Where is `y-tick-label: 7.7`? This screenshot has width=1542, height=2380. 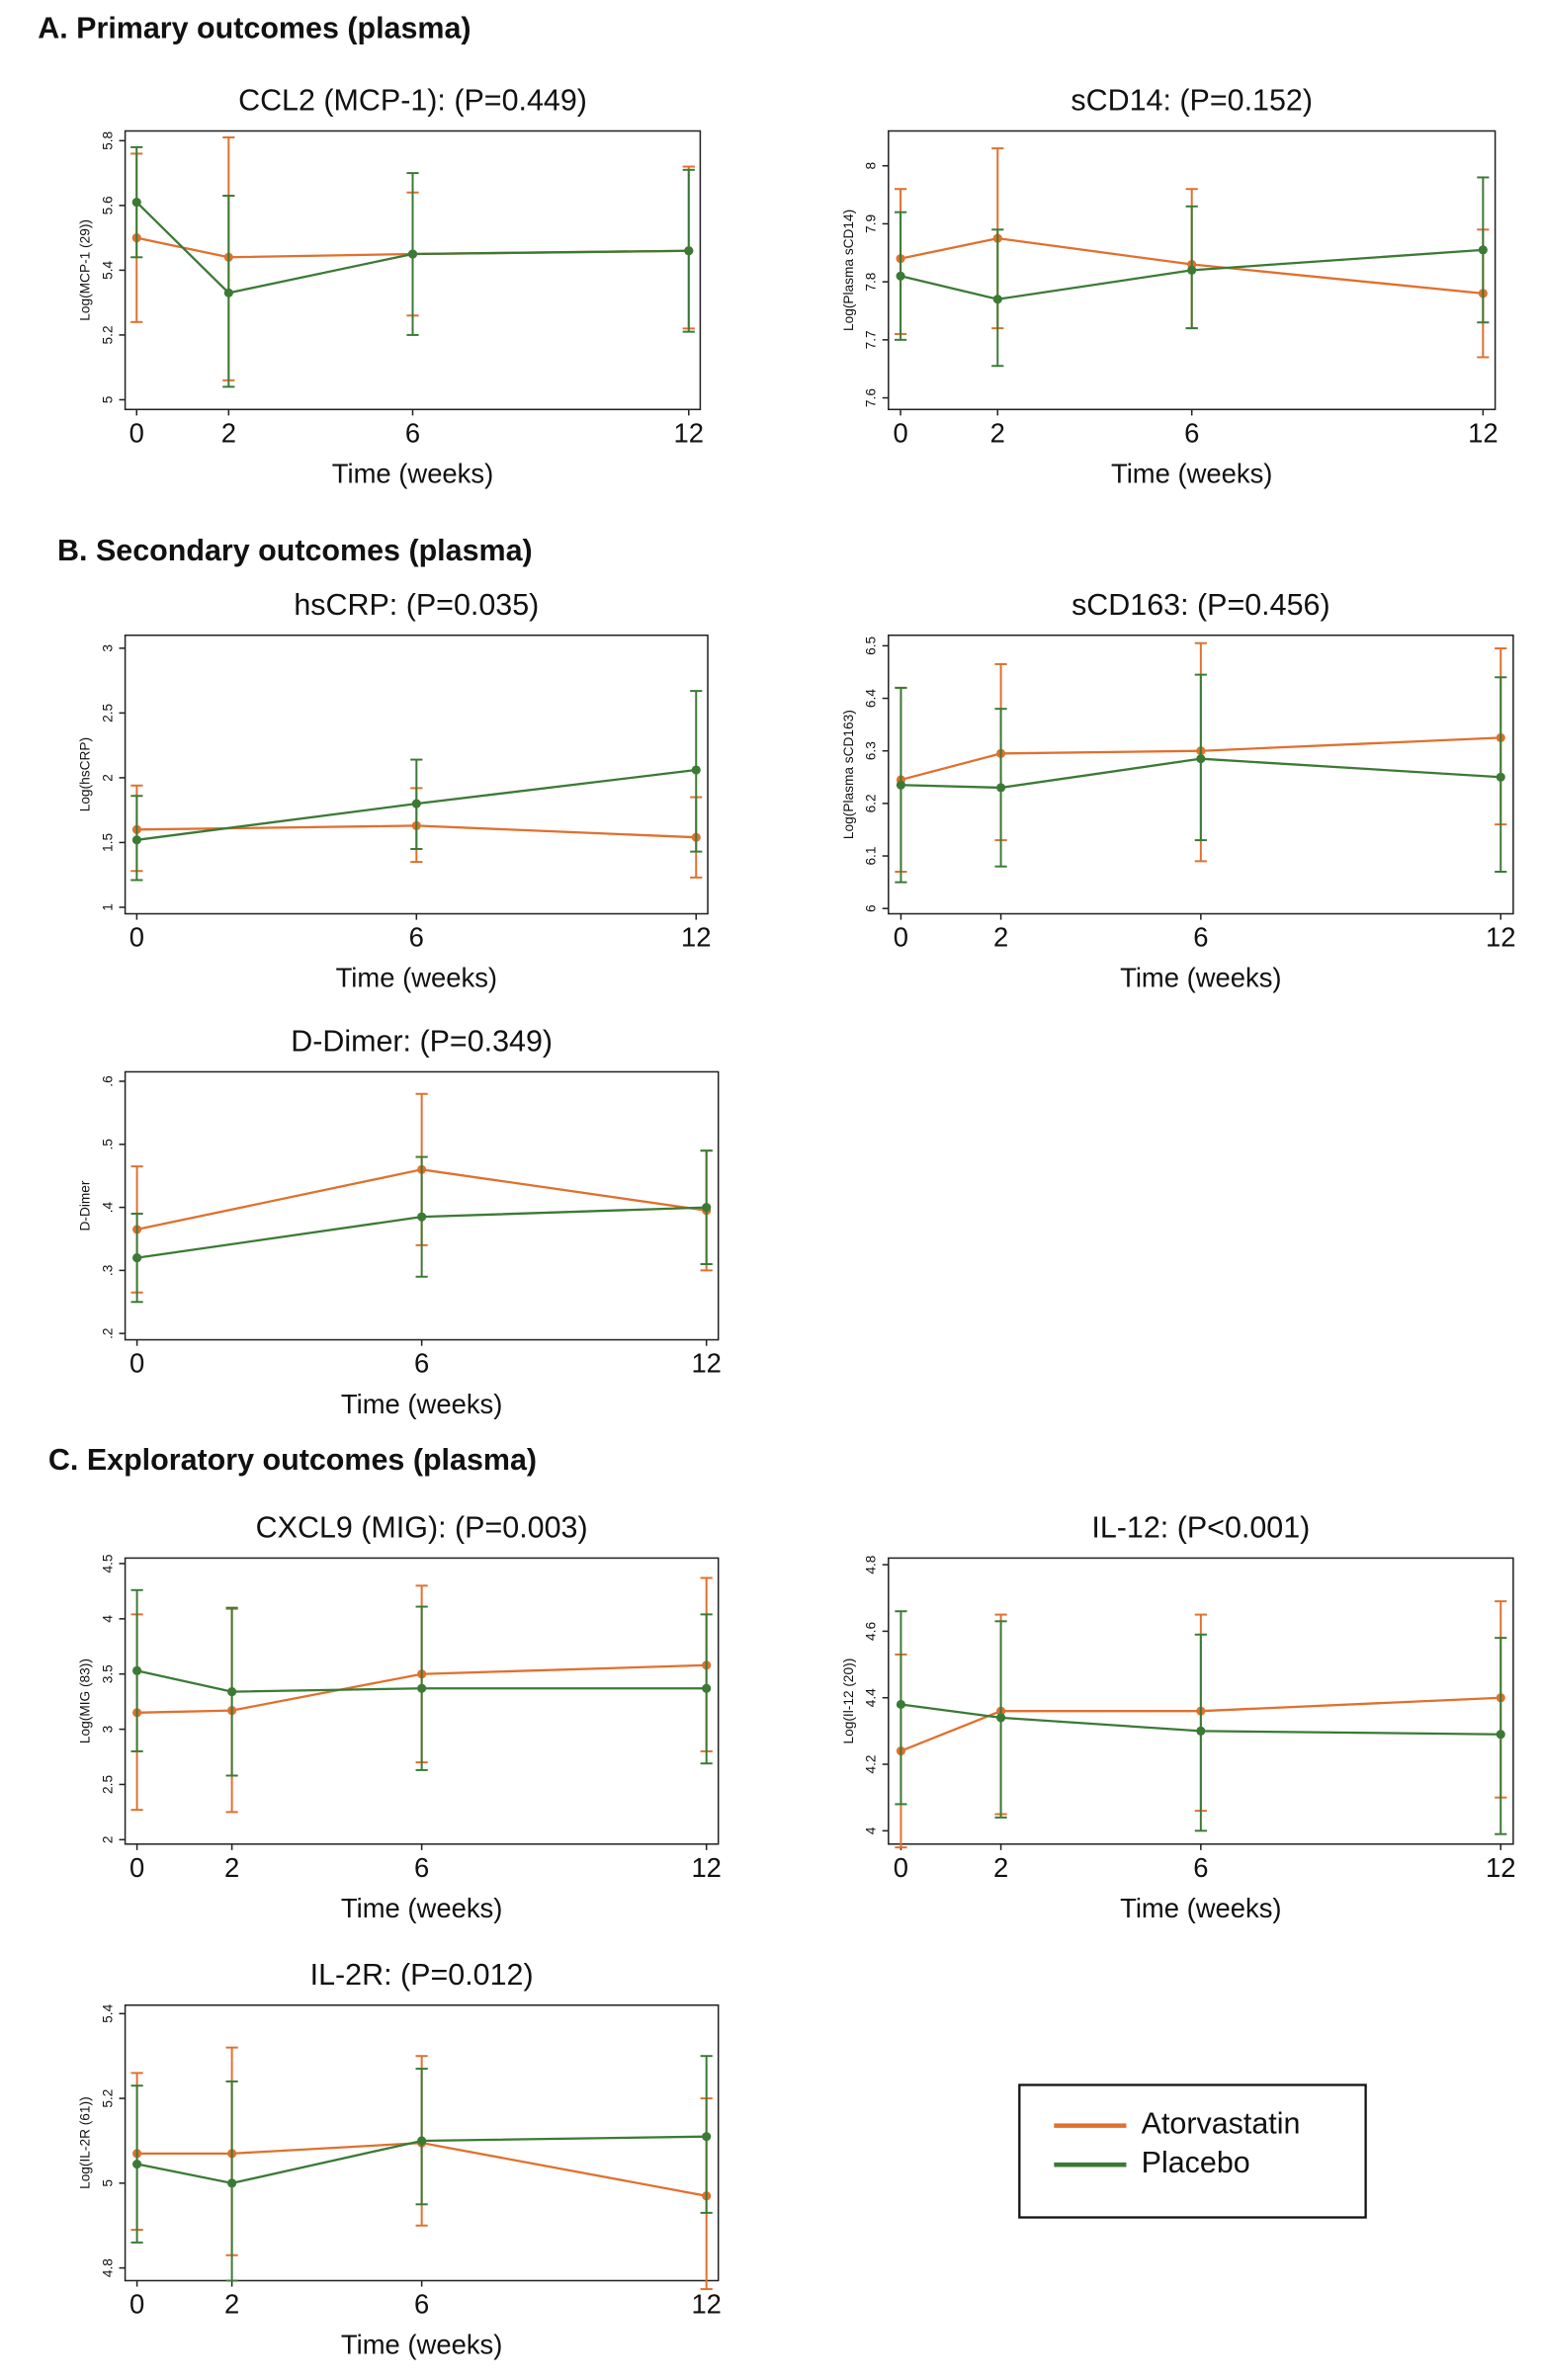 y-tick-label: 7.7 is located at coordinates (871, 339).